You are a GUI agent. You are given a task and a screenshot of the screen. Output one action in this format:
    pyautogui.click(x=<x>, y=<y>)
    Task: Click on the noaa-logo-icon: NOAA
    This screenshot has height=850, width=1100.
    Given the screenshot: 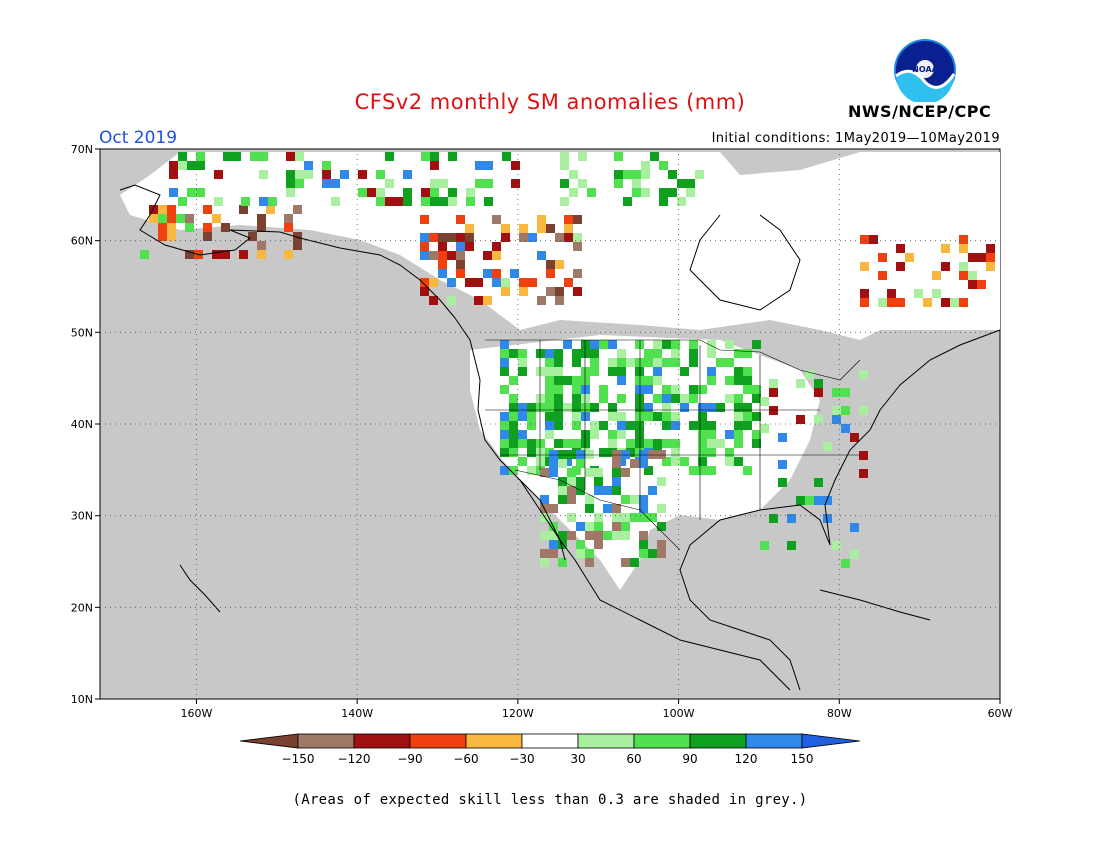 What is the action you would take?
    pyautogui.click(x=925, y=70)
    